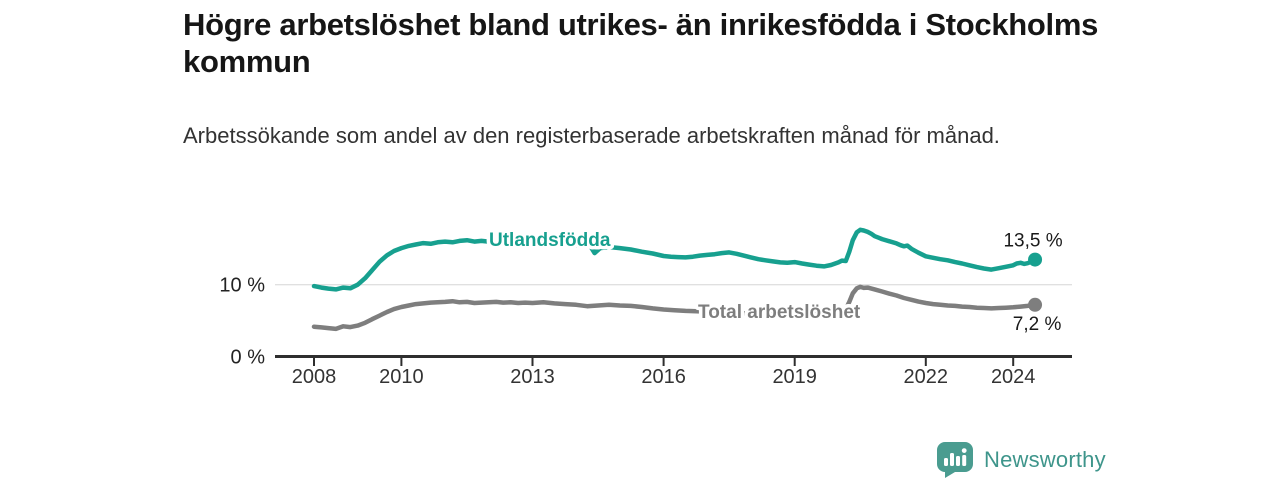 The width and height of the screenshot is (1280, 480). What do you see at coordinates (242, 286) in the screenshot?
I see `y-axis-label: 10 %` at bounding box center [242, 286].